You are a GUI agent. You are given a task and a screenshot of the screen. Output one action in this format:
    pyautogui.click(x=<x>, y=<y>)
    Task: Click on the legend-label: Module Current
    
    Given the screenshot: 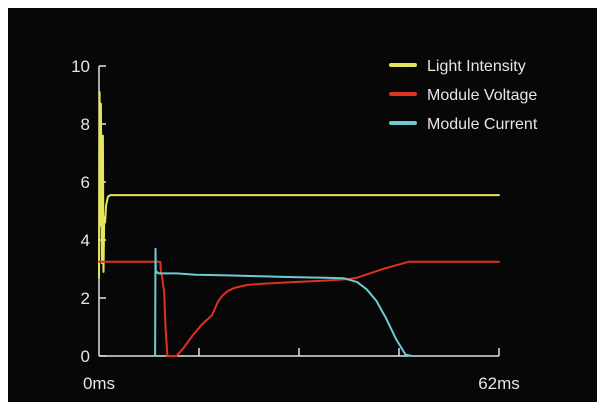 What is the action you would take?
    pyautogui.click(x=482, y=124)
    